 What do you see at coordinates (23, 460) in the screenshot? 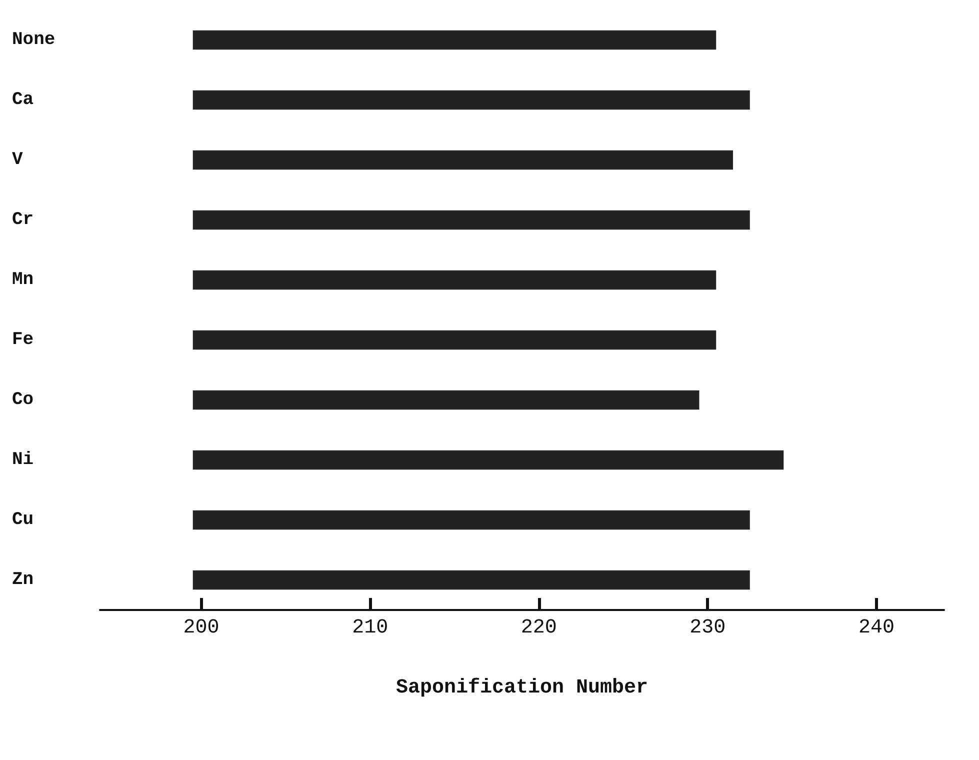
I see `y-tick-label: Ni` at bounding box center [23, 460].